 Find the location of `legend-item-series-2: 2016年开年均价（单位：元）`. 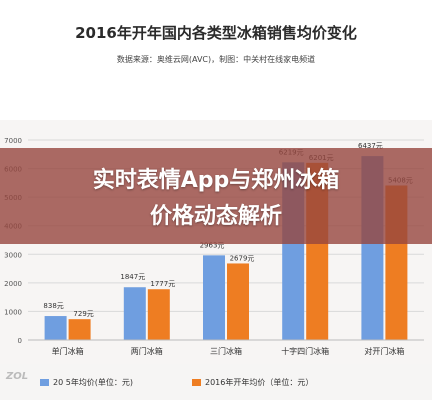

legend-item-series-2: 2016年开年均价（单位：元） is located at coordinates (252, 382).